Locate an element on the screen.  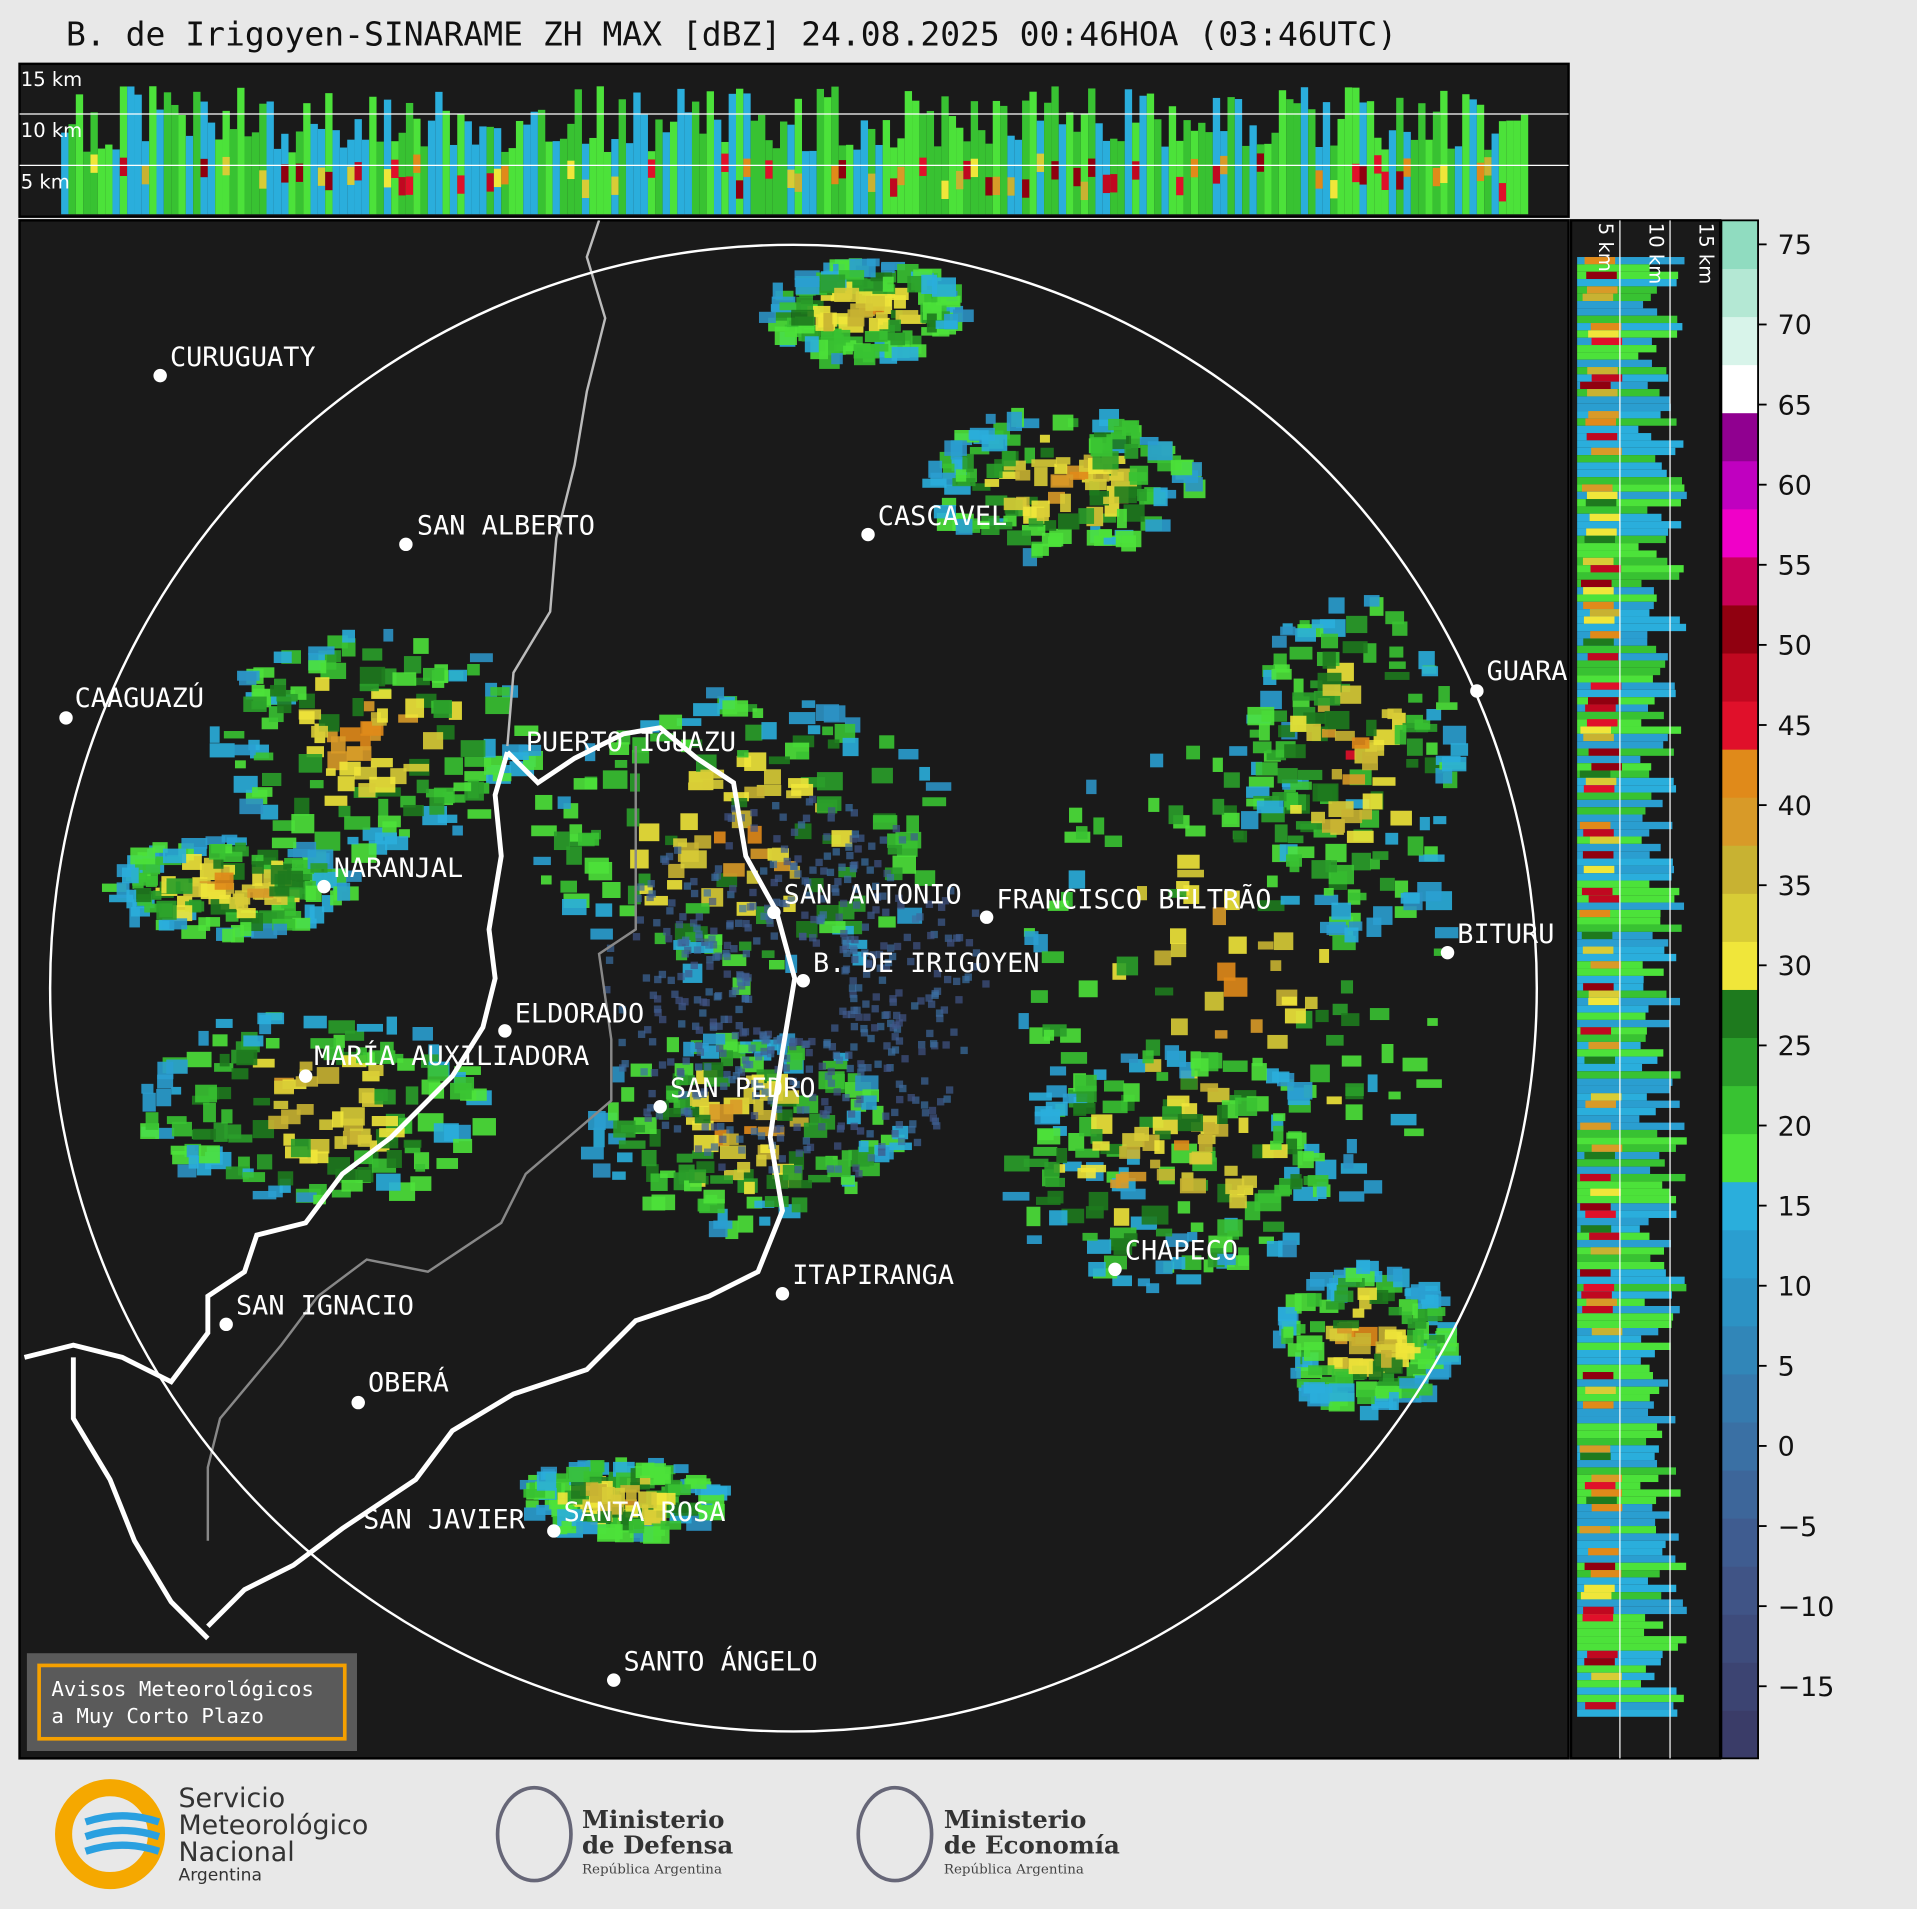
colorbar-label: 45 is located at coordinates (1795, 726).